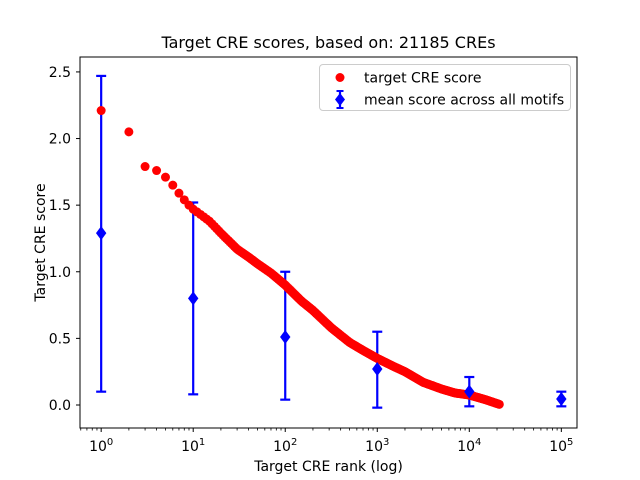 This screenshot has width=640, height=480. What do you see at coordinates (464, 101) in the screenshot?
I see `legend-label-mean-score: mean score across all motifs` at bounding box center [464, 101].